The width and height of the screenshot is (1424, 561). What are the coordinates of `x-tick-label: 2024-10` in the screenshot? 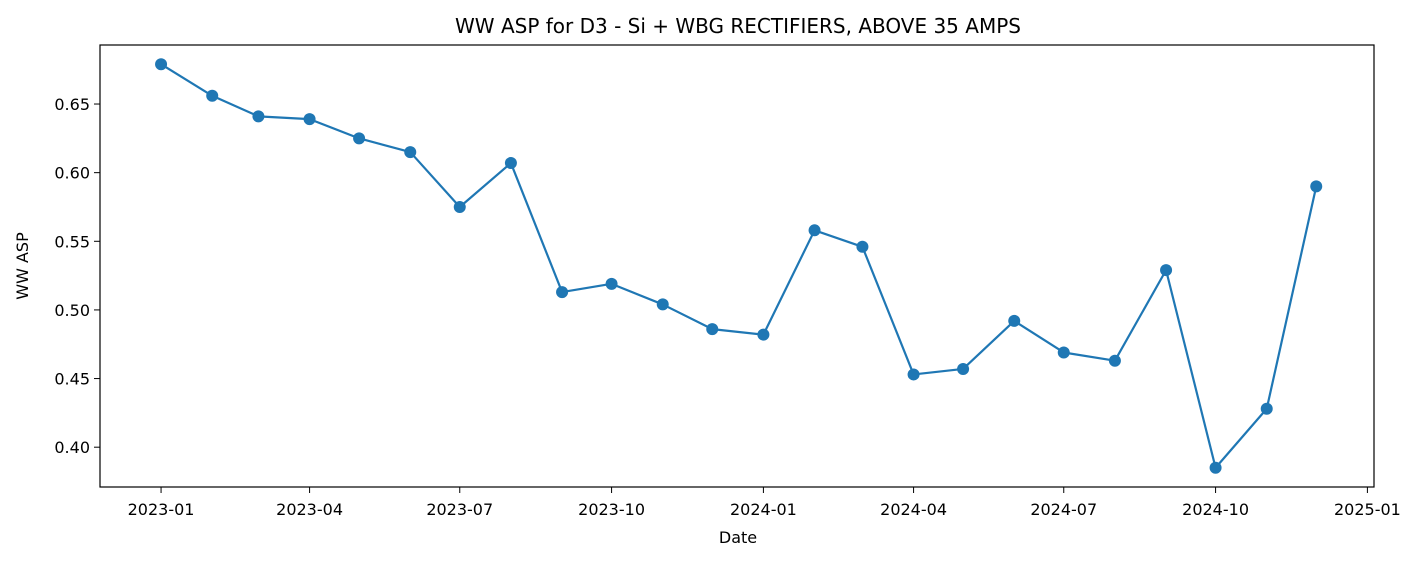 It's located at (1215, 509).